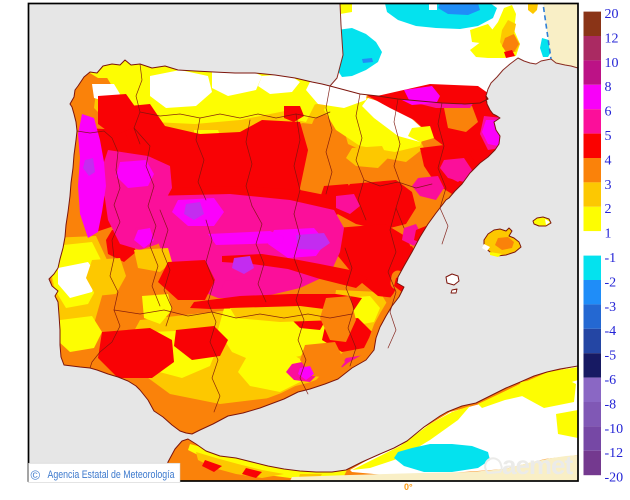 This screenshot has height=500, width=630. Describe the element at coordinates (608, 136) in the screenshot. I see `svg-text: 5` at that location.